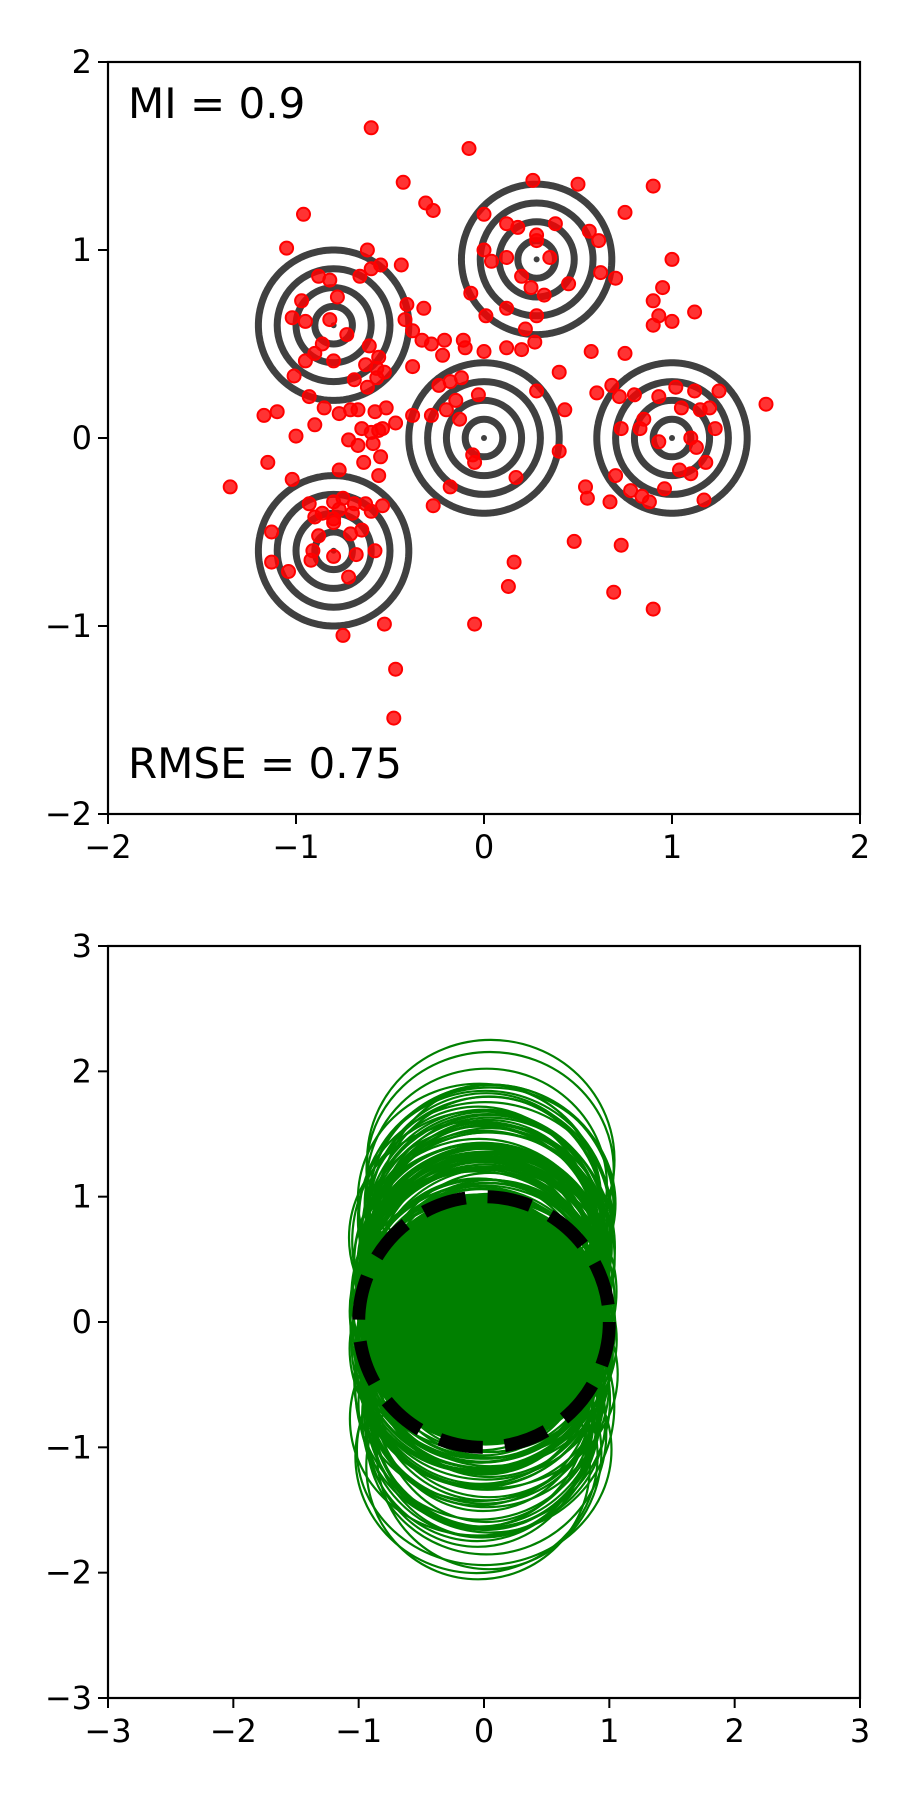 Image resolution: width=900 pixels, height=1800 pixels. I want to click on bottom-xtick-label: 0, so click(484, 1731).